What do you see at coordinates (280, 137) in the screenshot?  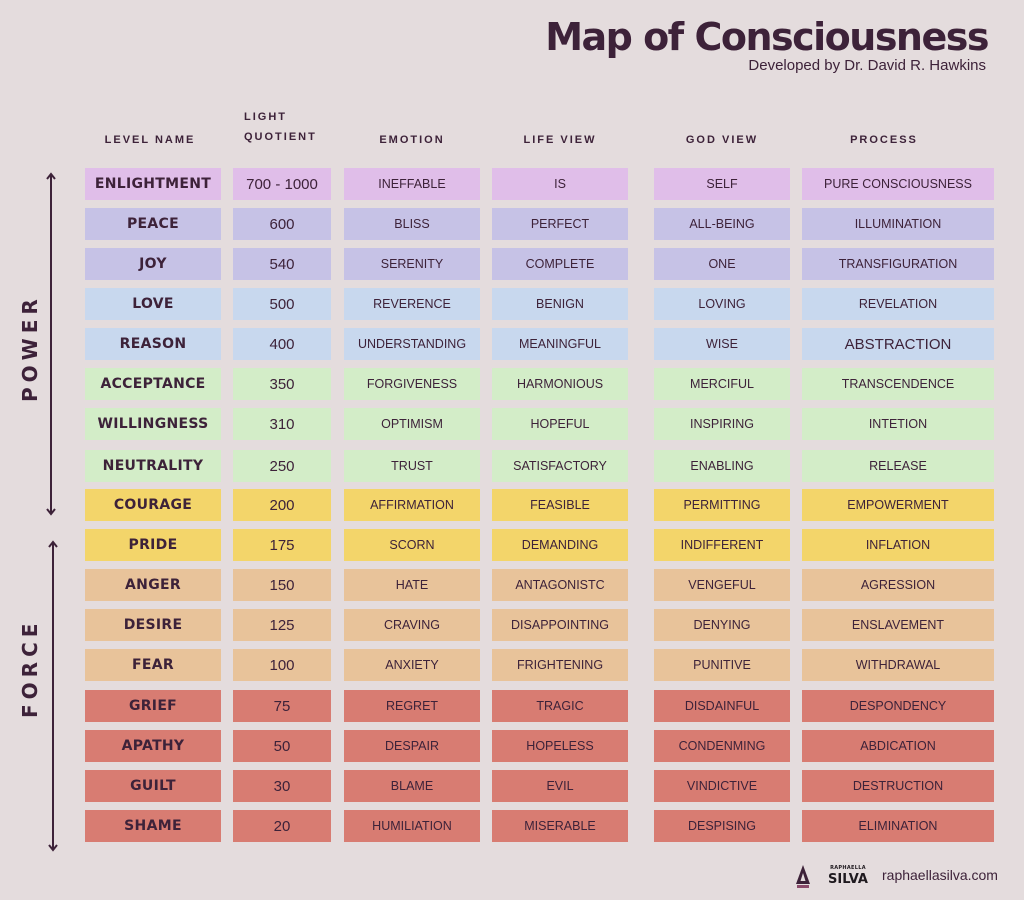 I see `header-light-quotient-line2: QUOTIENT` at bounding box center [280, 137].